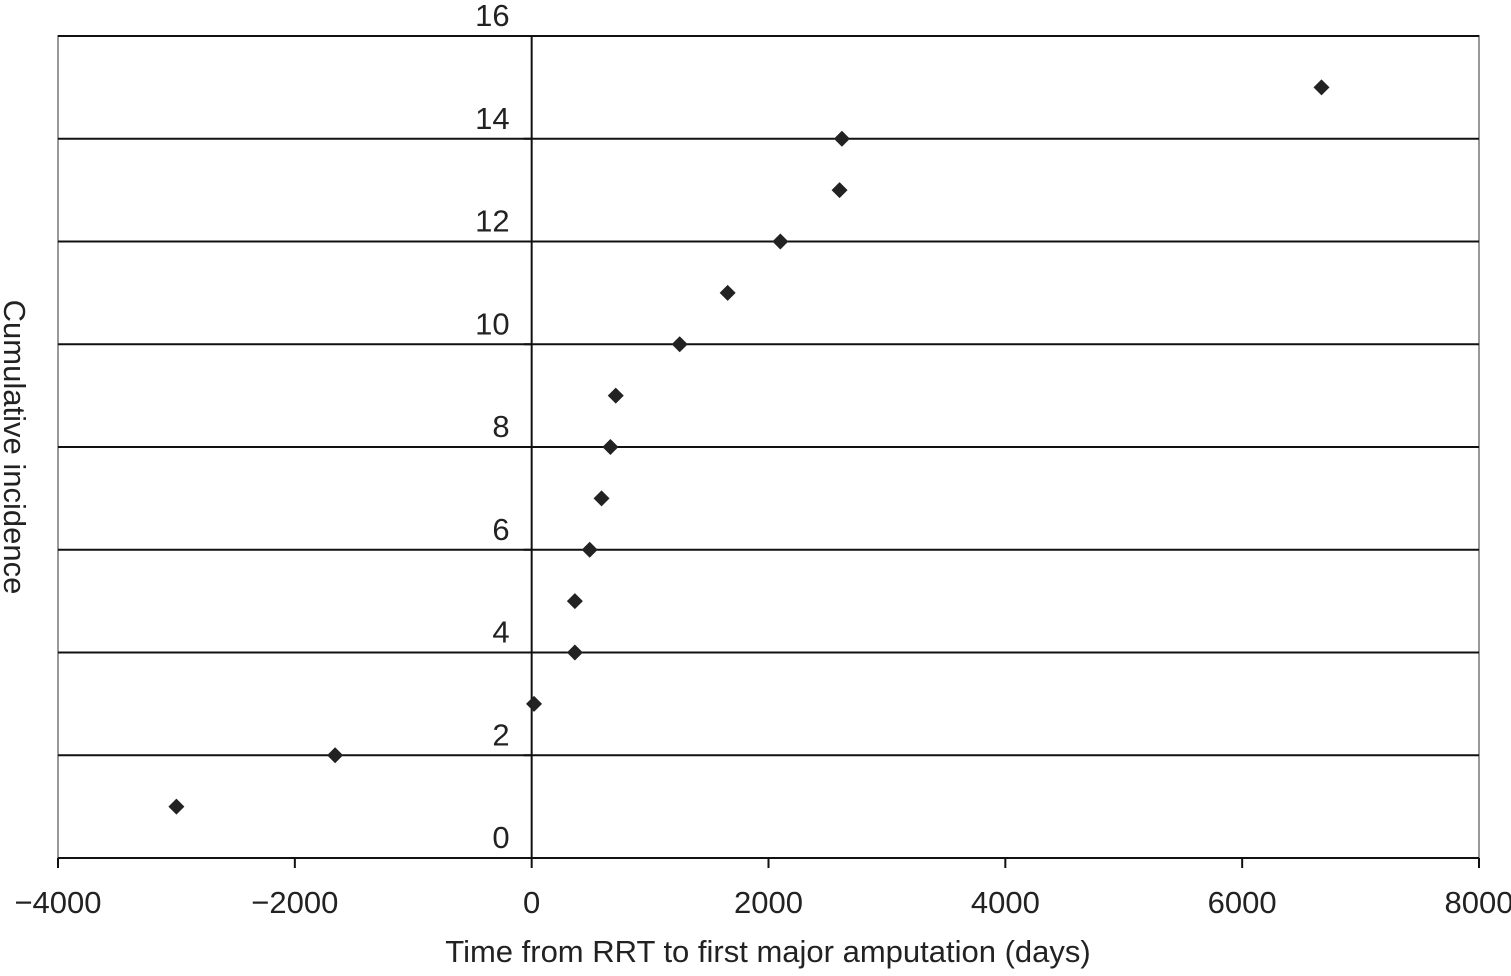  What do you see at coordinates (500, 426) in the screenshot?
I see `y-tick-label: 8` at bounding box center [500, 426].